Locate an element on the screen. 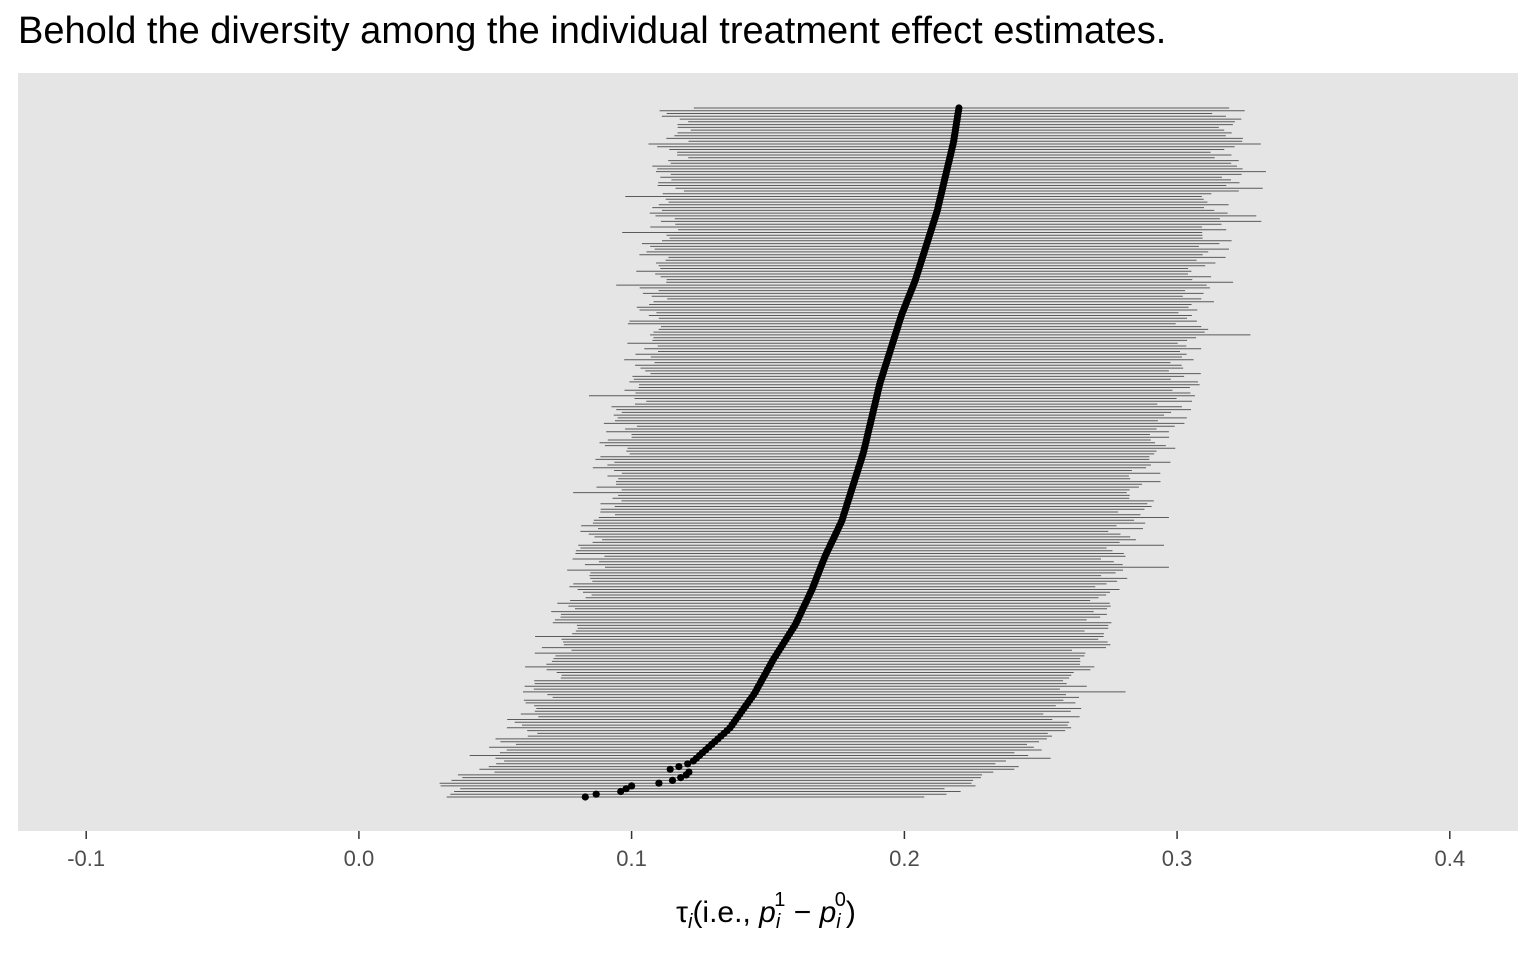  x-axis-label-p1-sub: i is located at coordinates (778, 922).